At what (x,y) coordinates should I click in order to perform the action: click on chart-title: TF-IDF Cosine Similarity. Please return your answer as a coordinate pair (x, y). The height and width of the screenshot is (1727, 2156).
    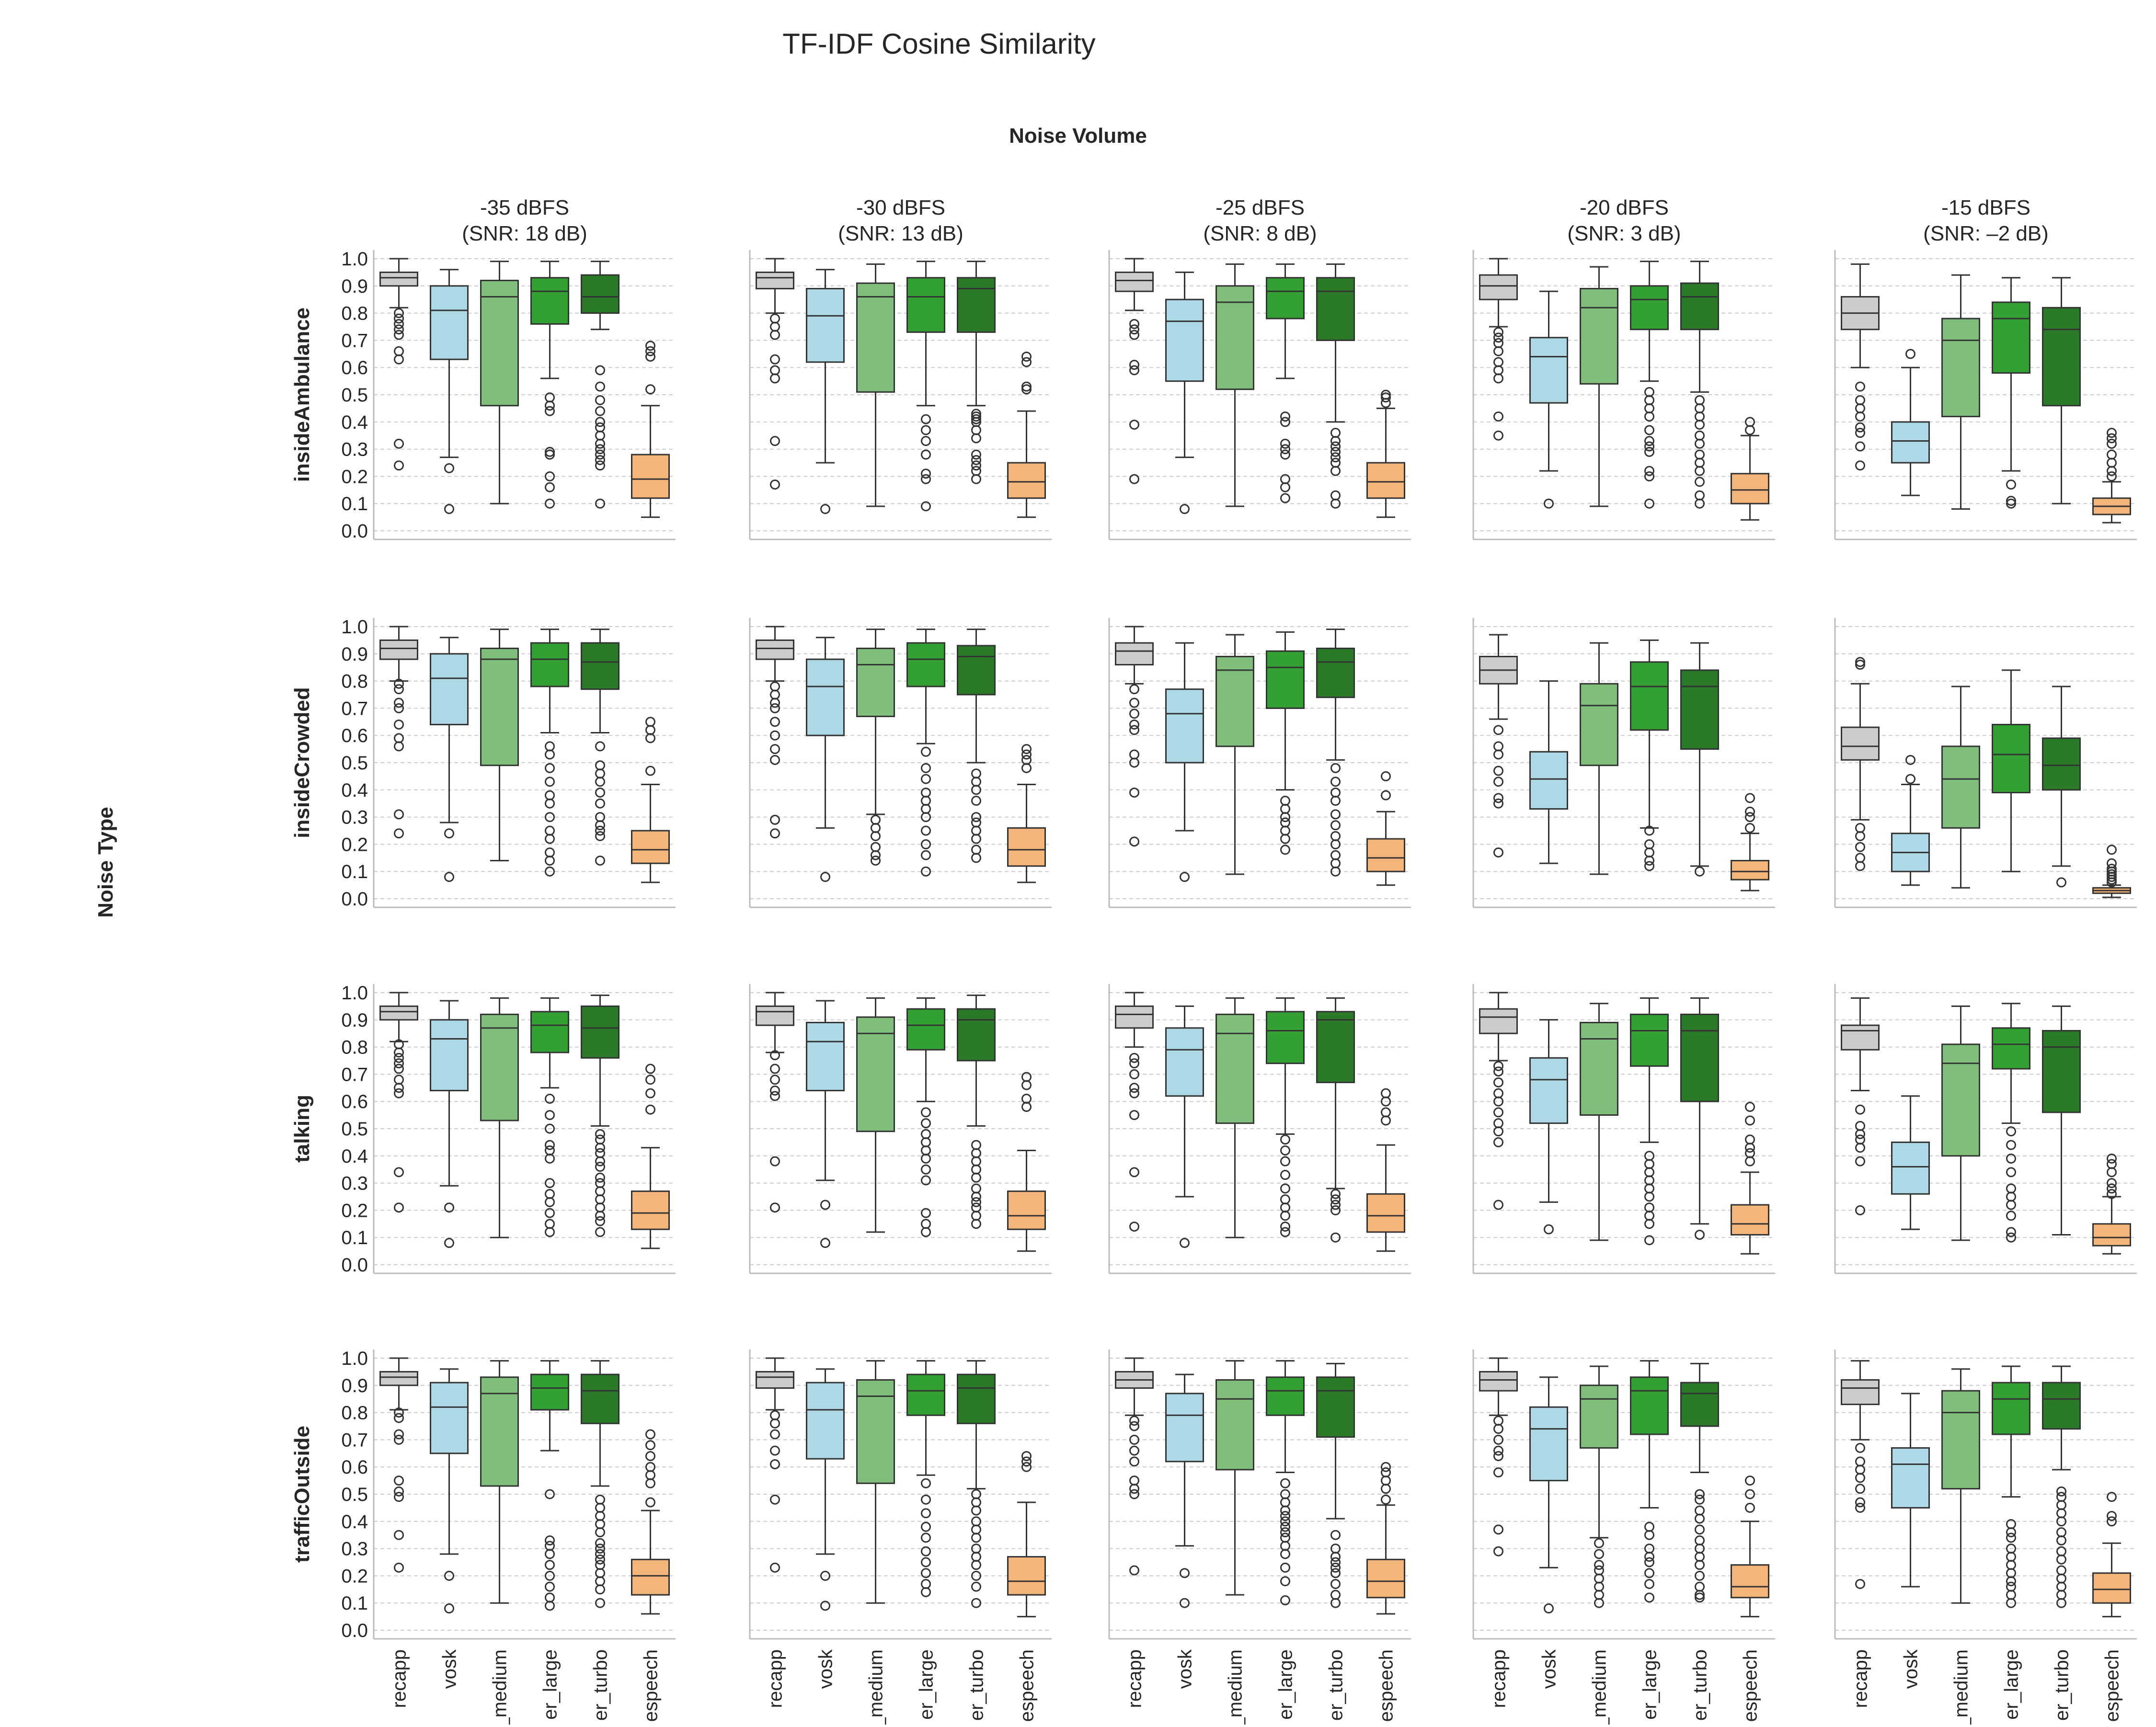
    Looking at the image, I should click on (938, 44).